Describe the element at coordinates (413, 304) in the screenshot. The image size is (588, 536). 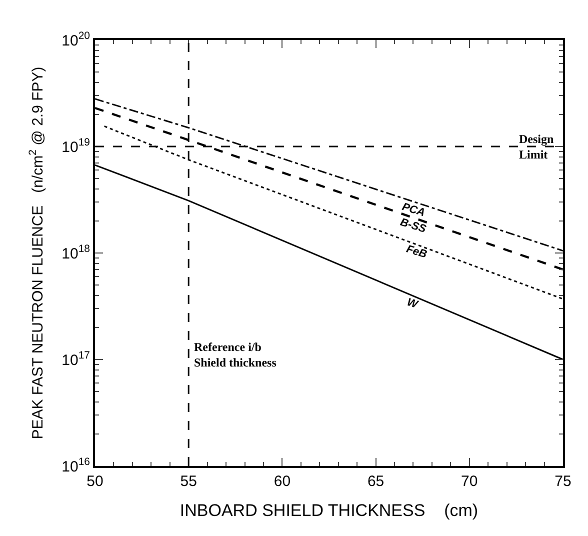
I see `text: W` at that location.